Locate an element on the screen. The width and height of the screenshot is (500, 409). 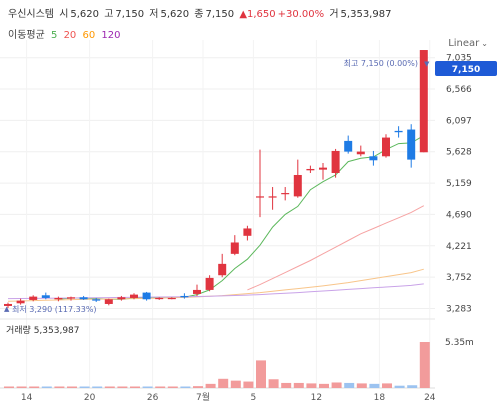
high-value: 7,150 is located at coordinates (130, 14).